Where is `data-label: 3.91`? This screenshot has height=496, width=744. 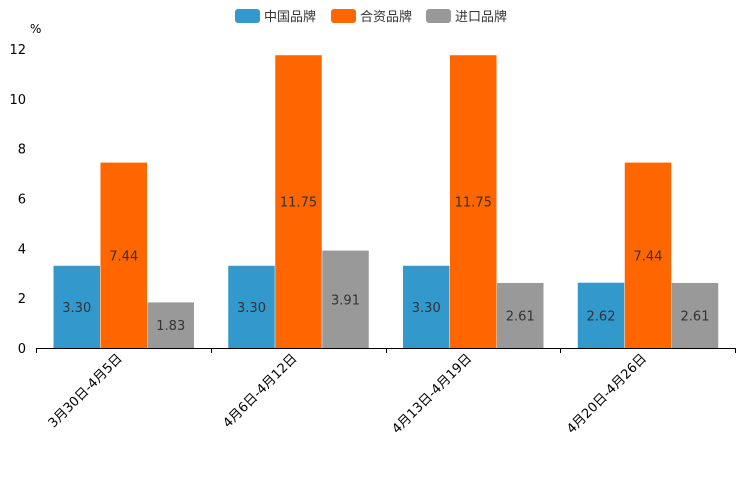 data-label: 3.91 is located at coordinates (345, 300).